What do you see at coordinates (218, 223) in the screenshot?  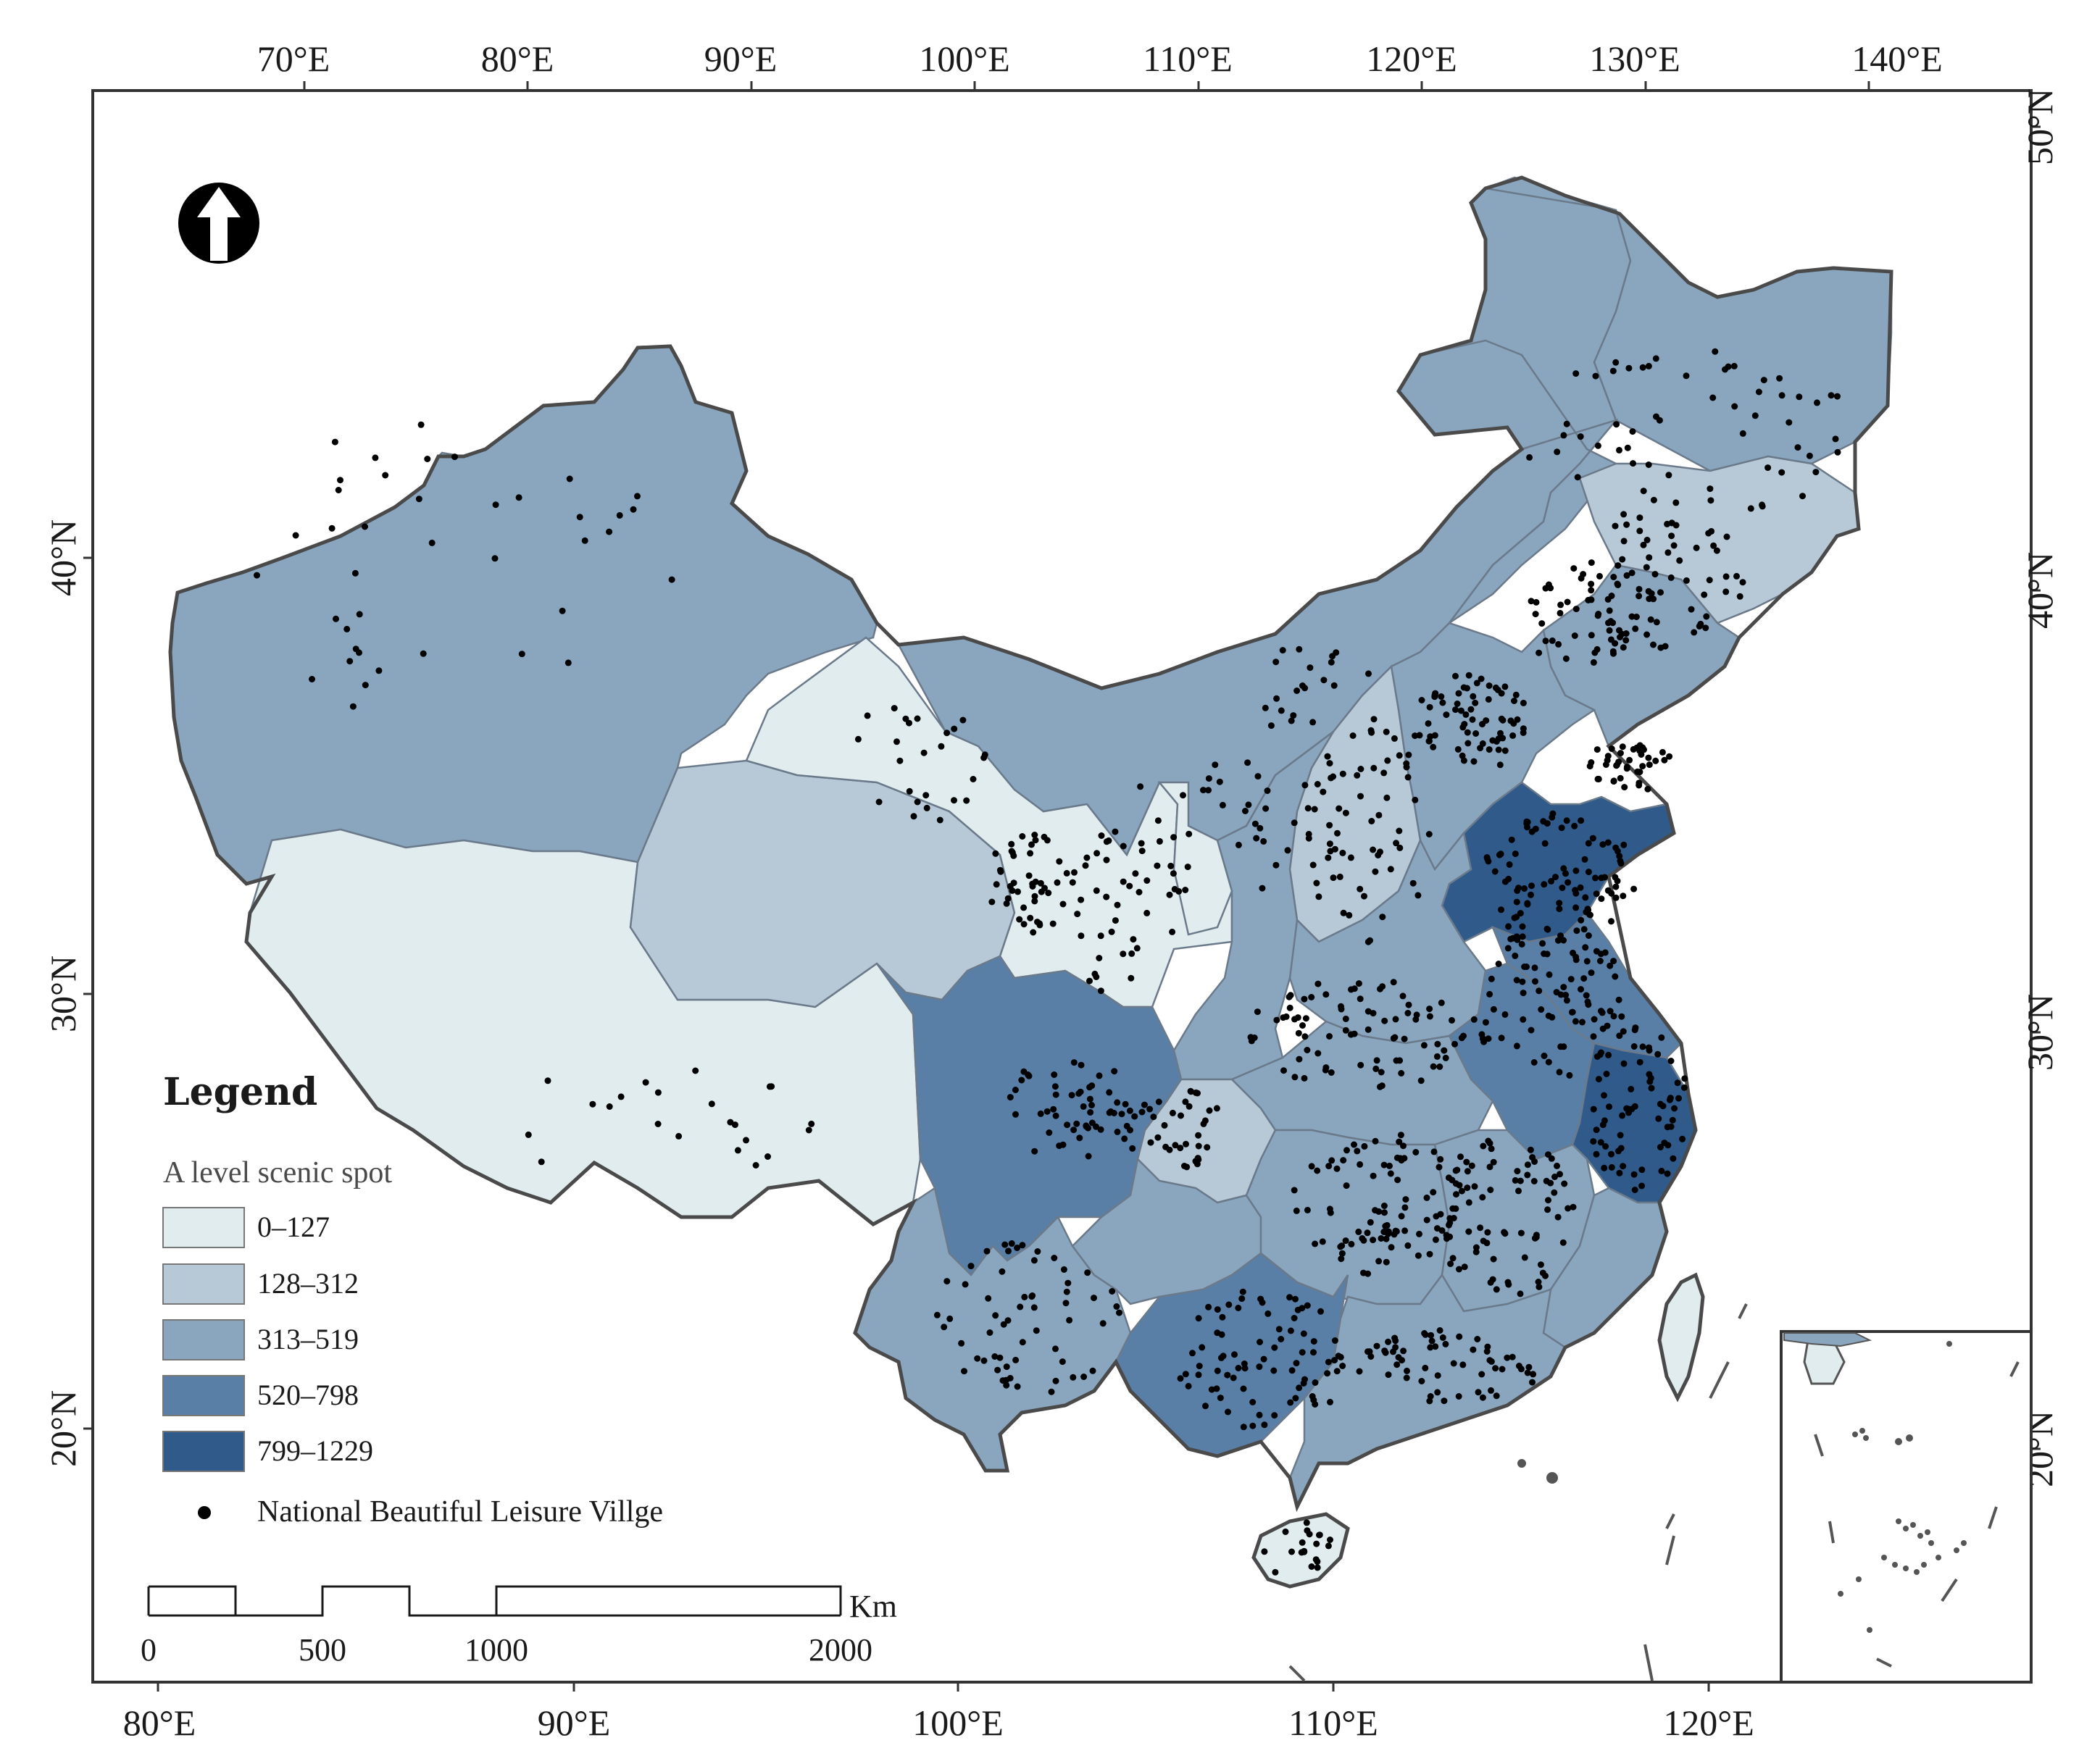 I see `north-arrow-icon` at bounding box center [218, 223].